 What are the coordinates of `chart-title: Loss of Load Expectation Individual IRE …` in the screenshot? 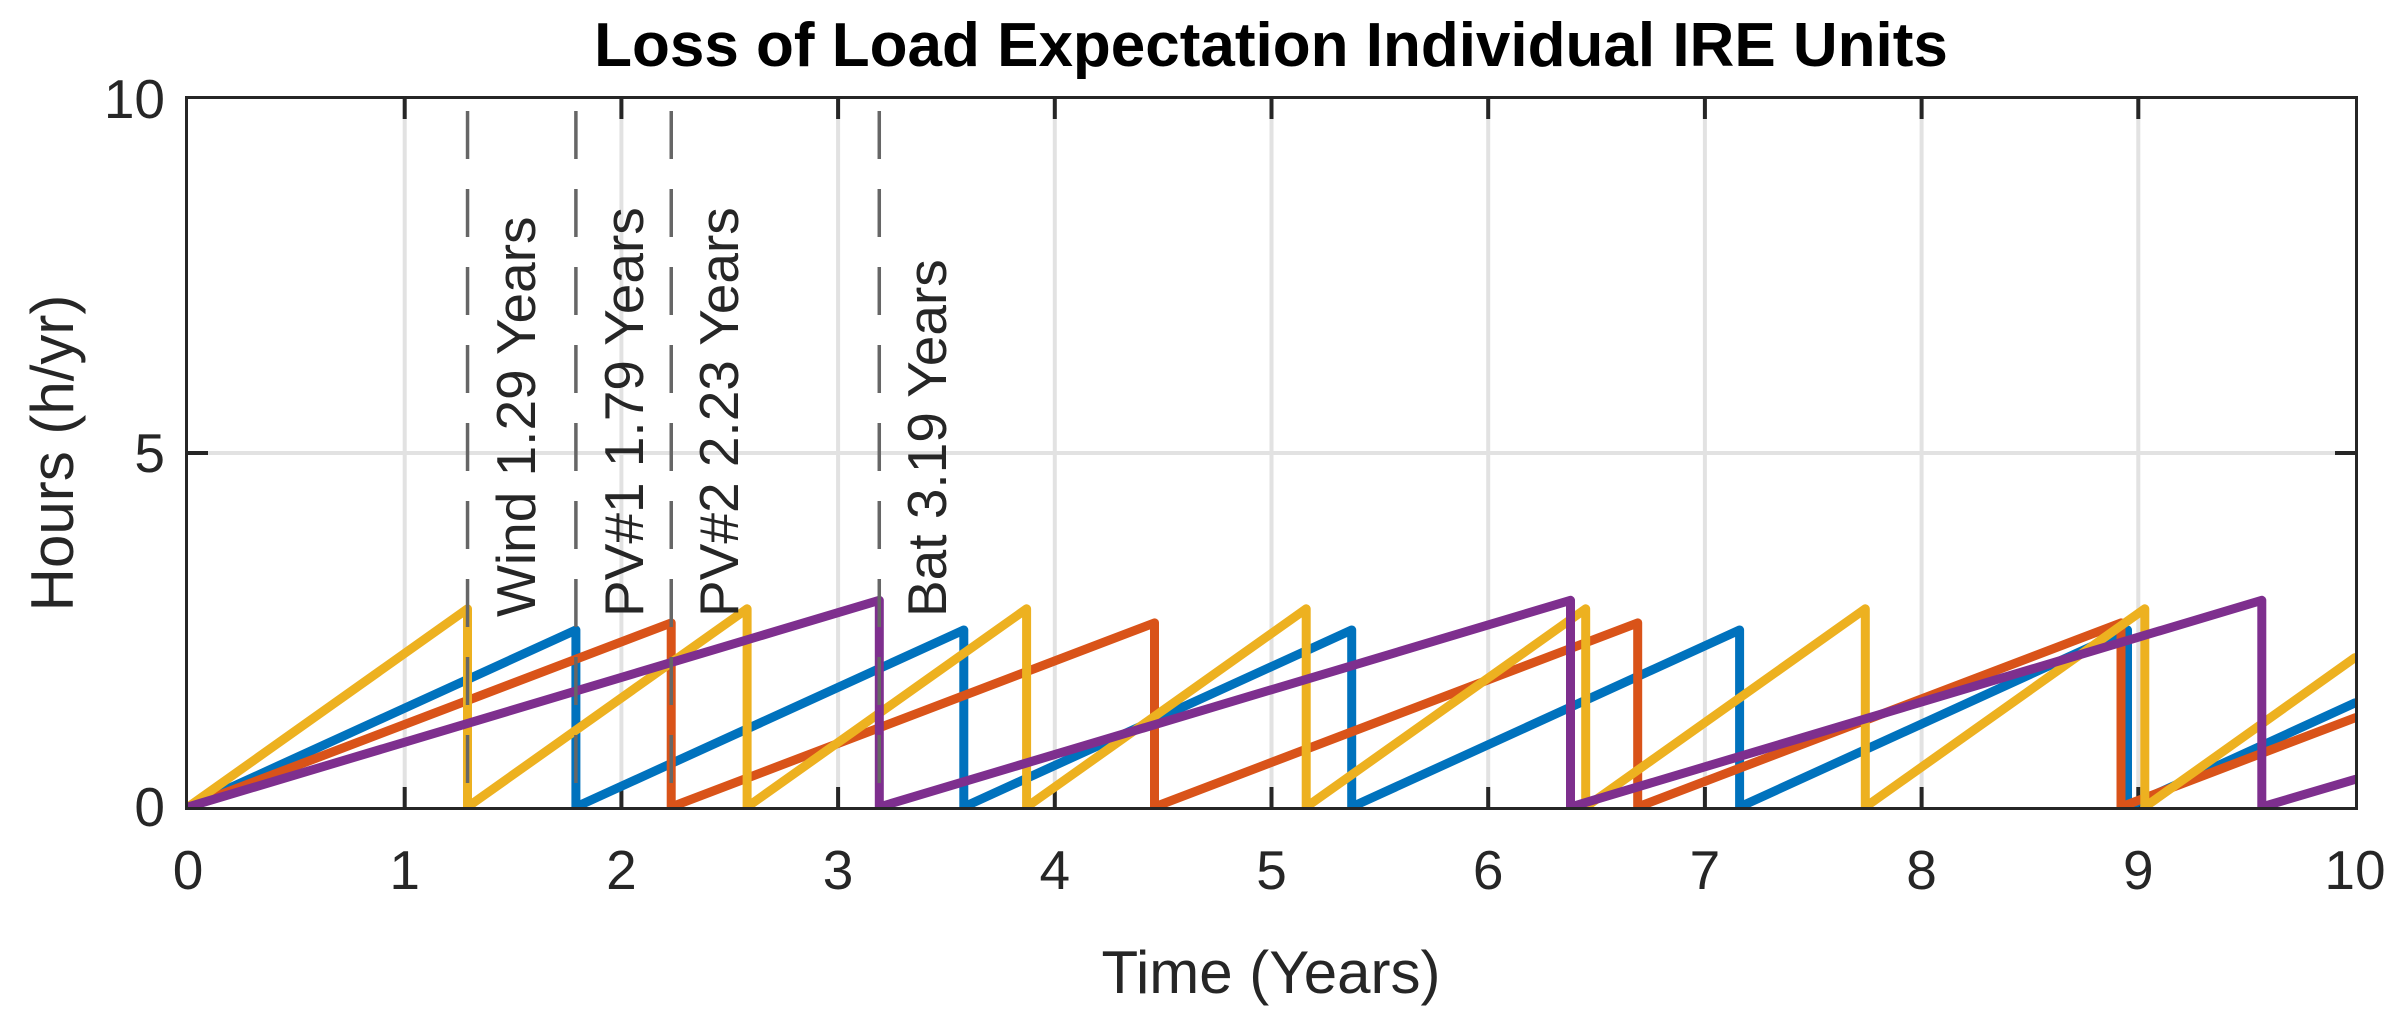 It's located at (1271, 45).